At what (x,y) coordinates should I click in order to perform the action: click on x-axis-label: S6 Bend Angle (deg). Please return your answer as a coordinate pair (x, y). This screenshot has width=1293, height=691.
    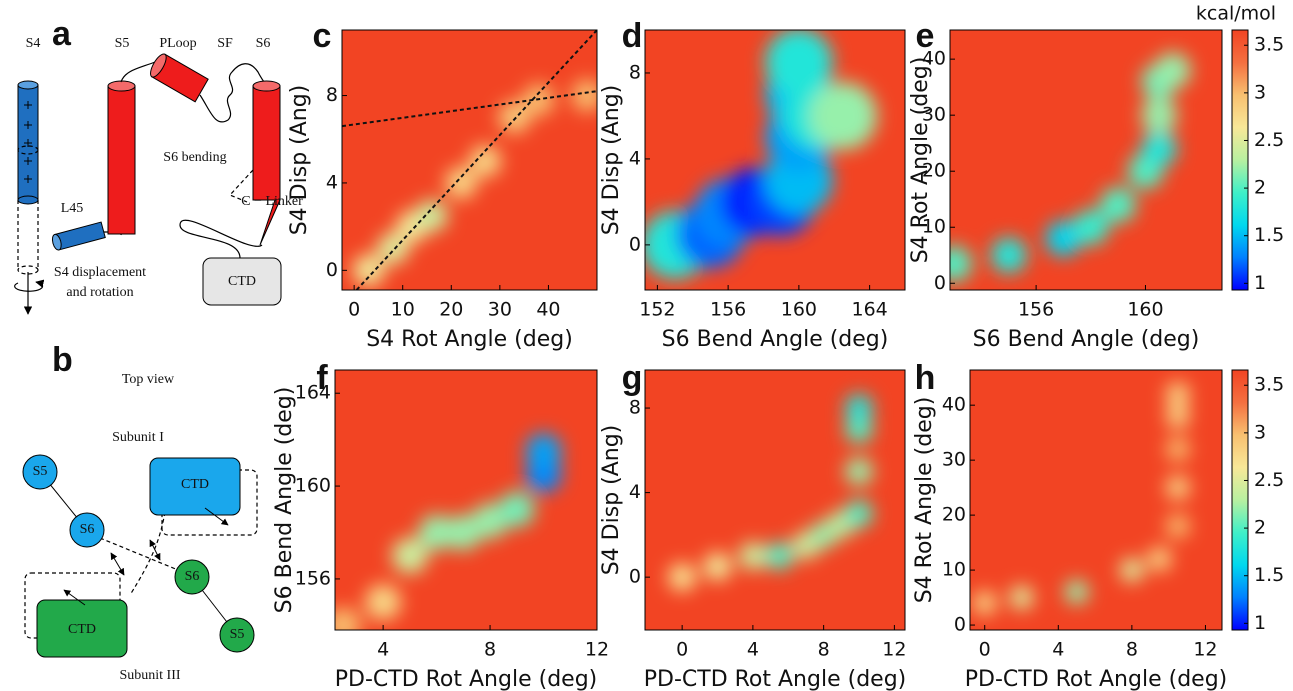
    Looking at the image, I should click on (1086, 339).